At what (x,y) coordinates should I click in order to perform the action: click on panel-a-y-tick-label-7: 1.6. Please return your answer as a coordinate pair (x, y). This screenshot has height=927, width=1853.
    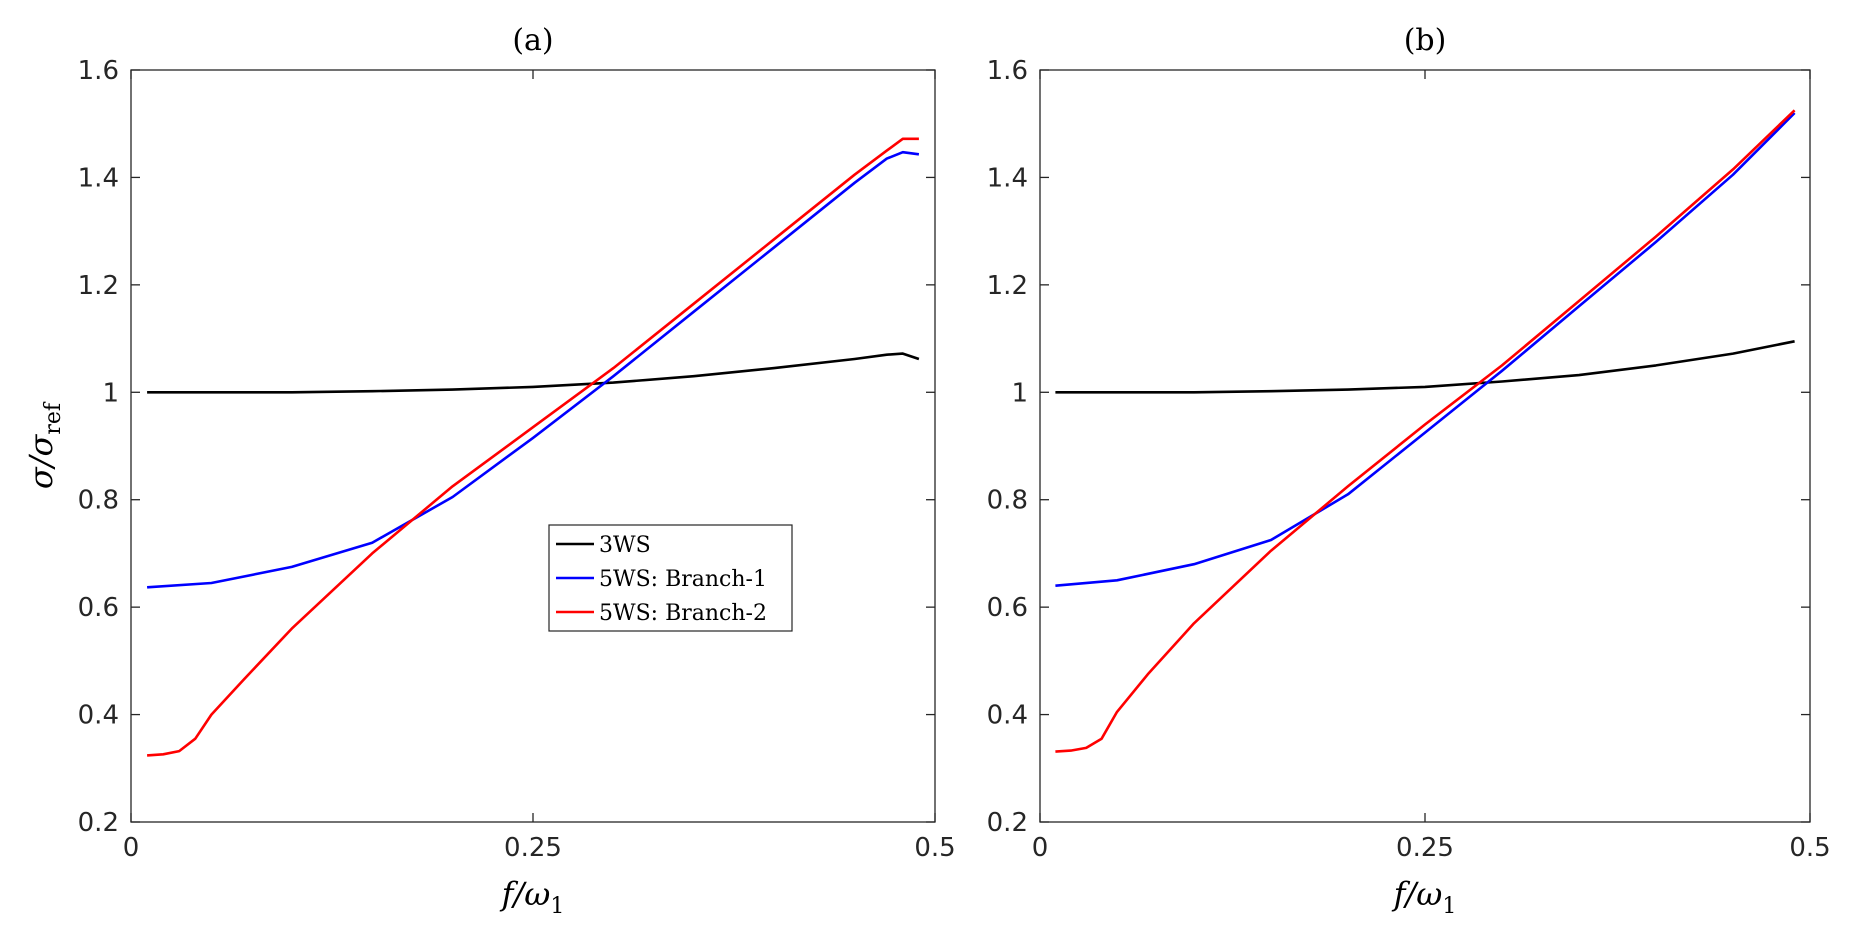
    Looking at the image, I should click on (98, 71).